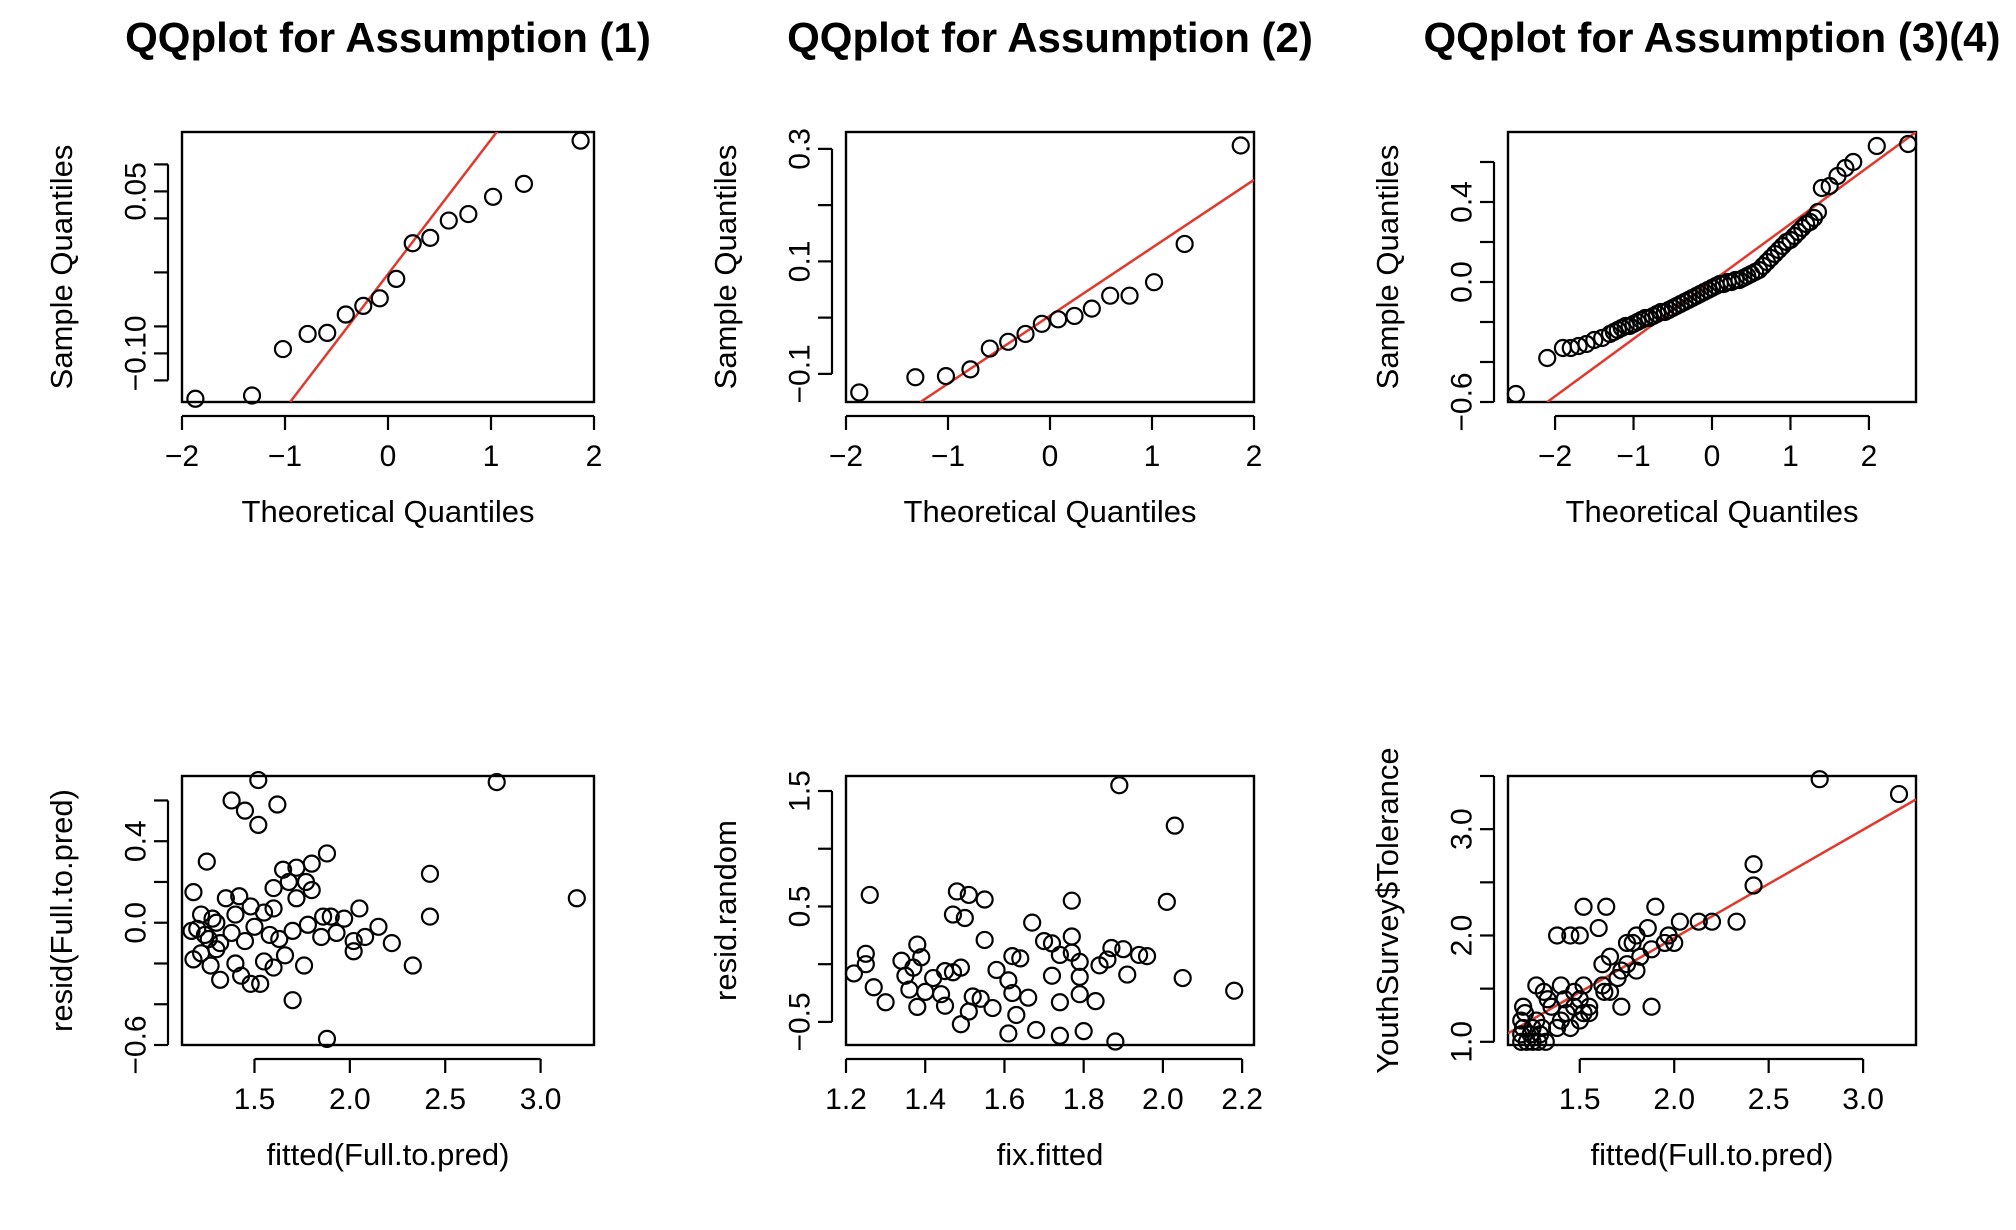  What do you see at coordinates (136, 353) in the screenshot?
I see `y-tick-label: −0.10` at bounding box center [136, 353].